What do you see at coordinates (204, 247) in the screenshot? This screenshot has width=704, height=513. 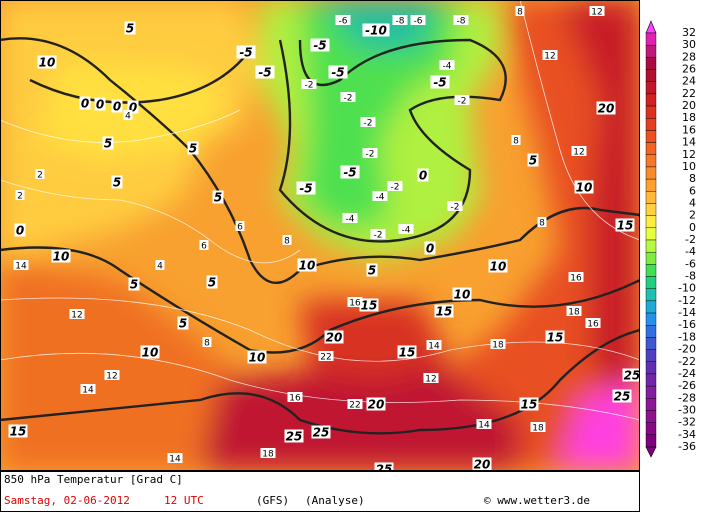 I see `contour-label: 6` at bounding box center [204, 247].